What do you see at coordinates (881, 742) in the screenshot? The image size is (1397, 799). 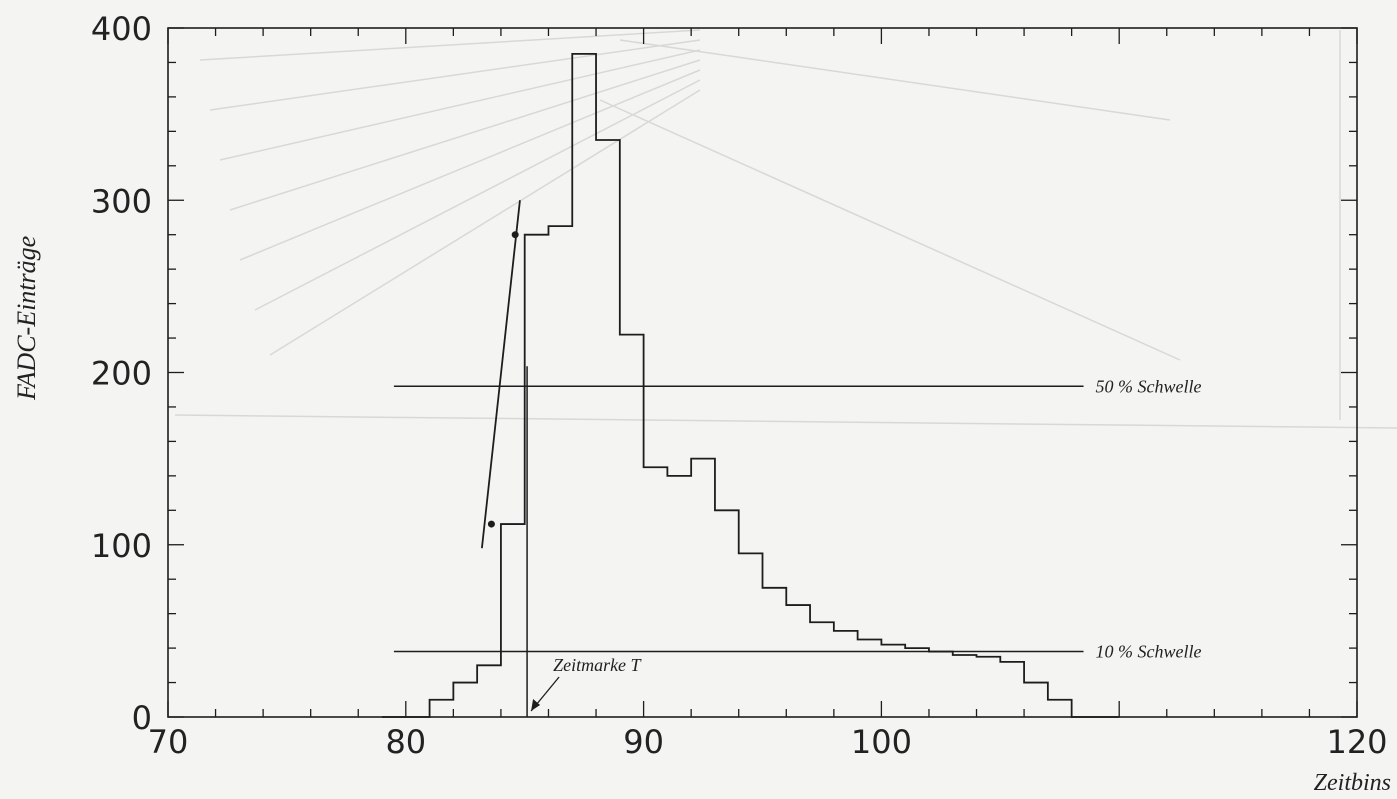 I see `x-tick-label: 100` at bounding box center [881, 742].